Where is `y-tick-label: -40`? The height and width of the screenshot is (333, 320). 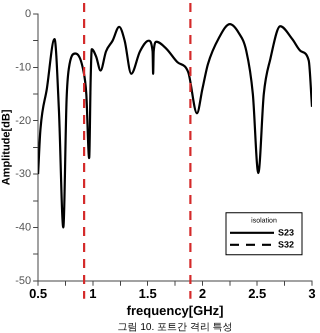 y-tick-label: -40 is located at coordinates (23, 227).